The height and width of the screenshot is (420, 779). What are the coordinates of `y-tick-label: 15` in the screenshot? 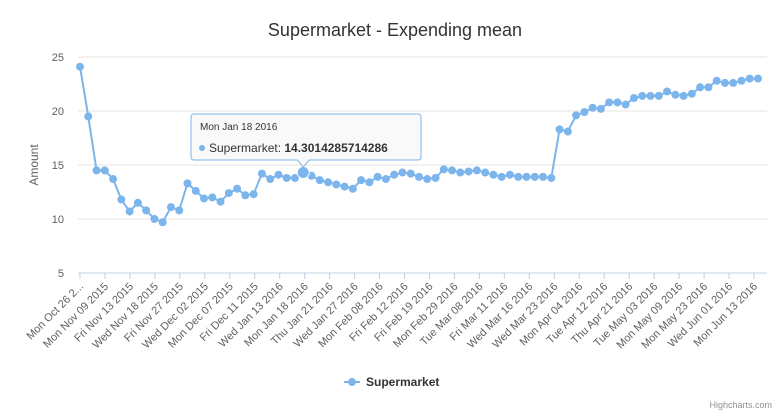 It's located at (58, 166).